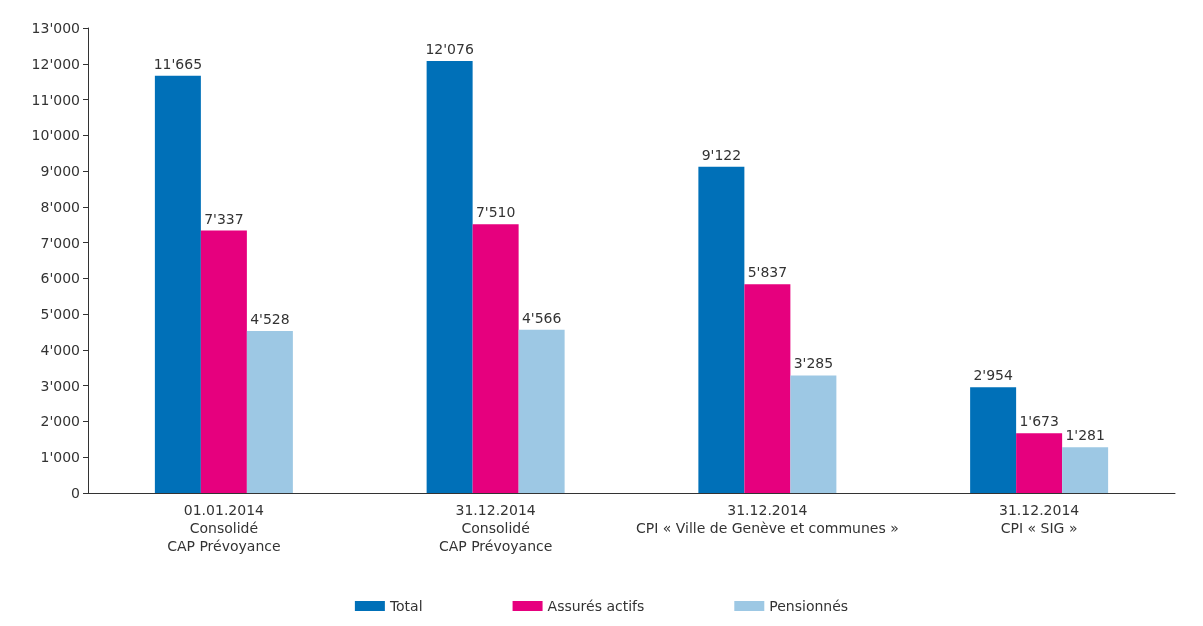 This screenshot has height=626, width=1203. What do you see at coordinates (495, 528) in the screenshot?
I see `x-tick-label: 31.12.2014 Consolidé CAP Prévoyance` at bounding box center [495, 528].